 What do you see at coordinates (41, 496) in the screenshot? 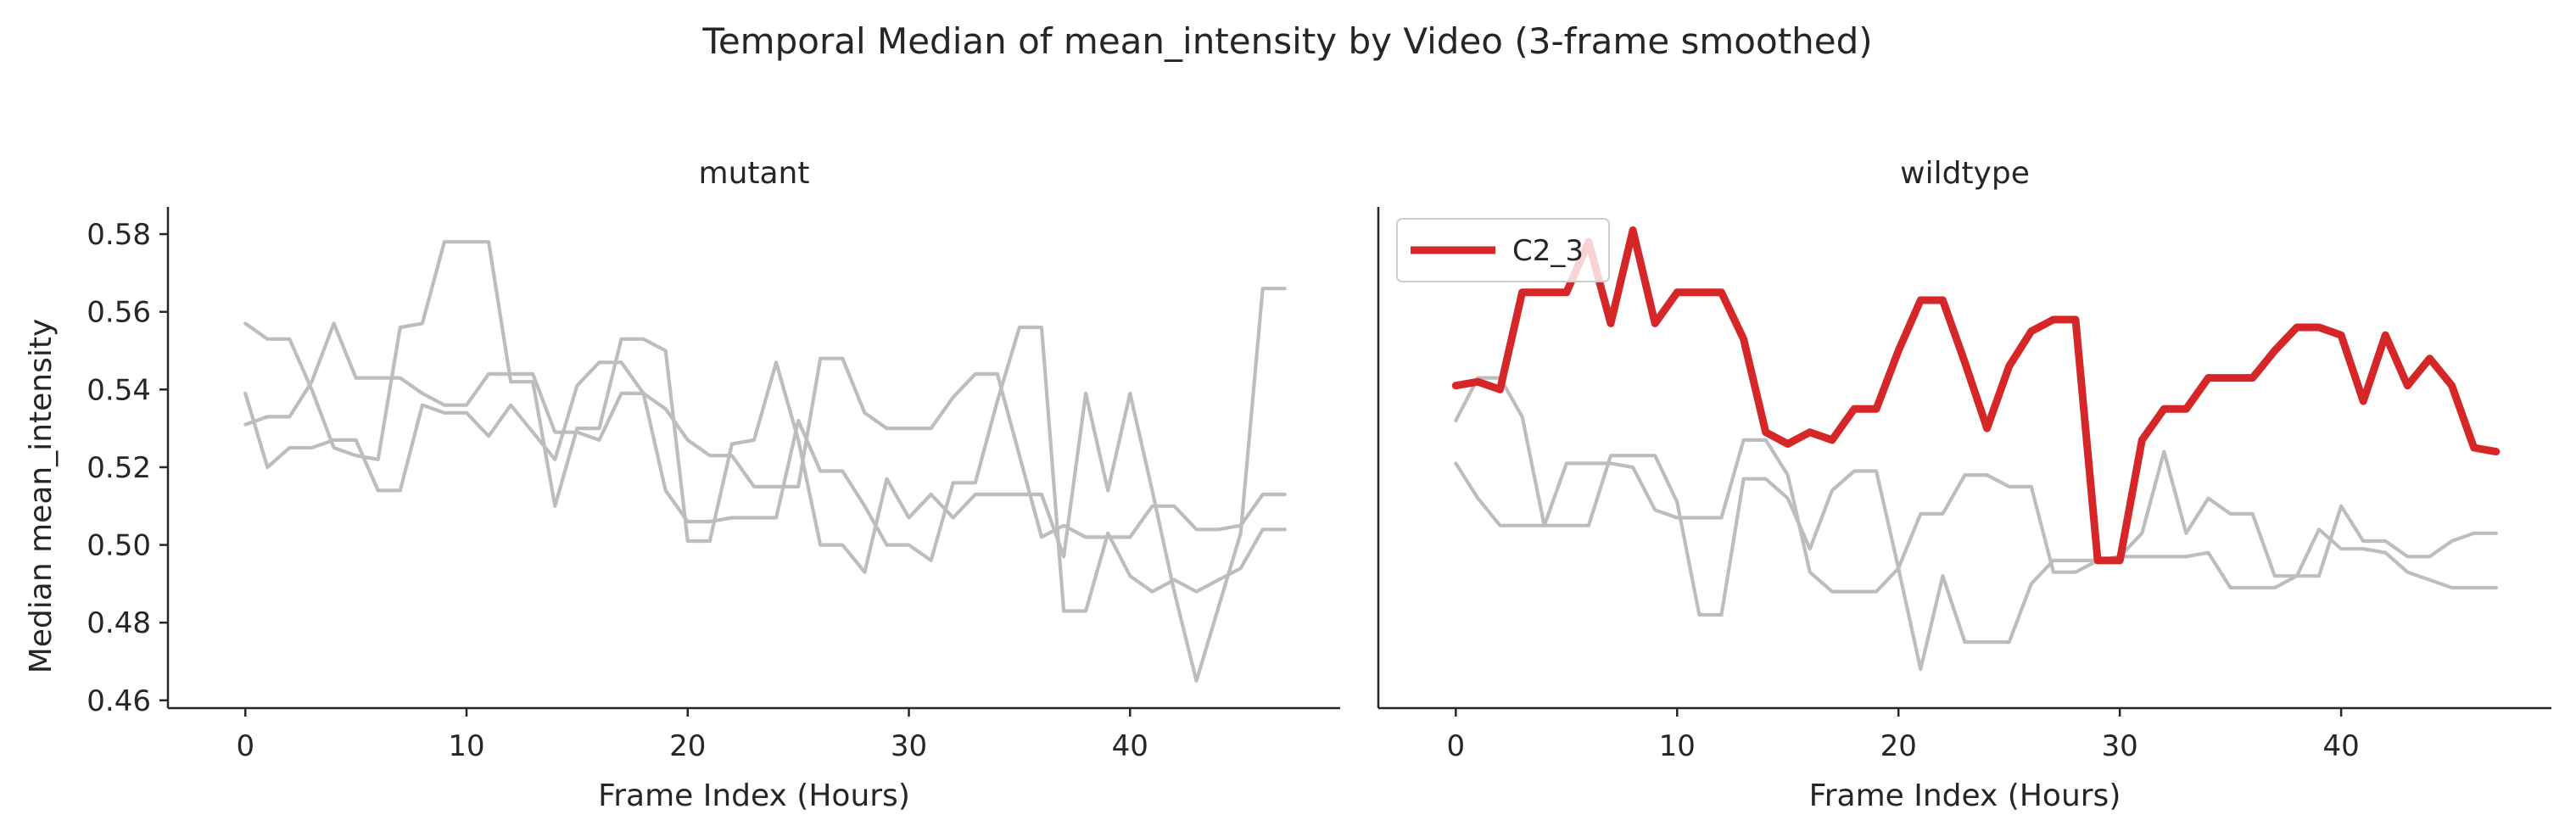
I see `y-axis-label: Median mean_intensity` at bounding box center [41, 496].